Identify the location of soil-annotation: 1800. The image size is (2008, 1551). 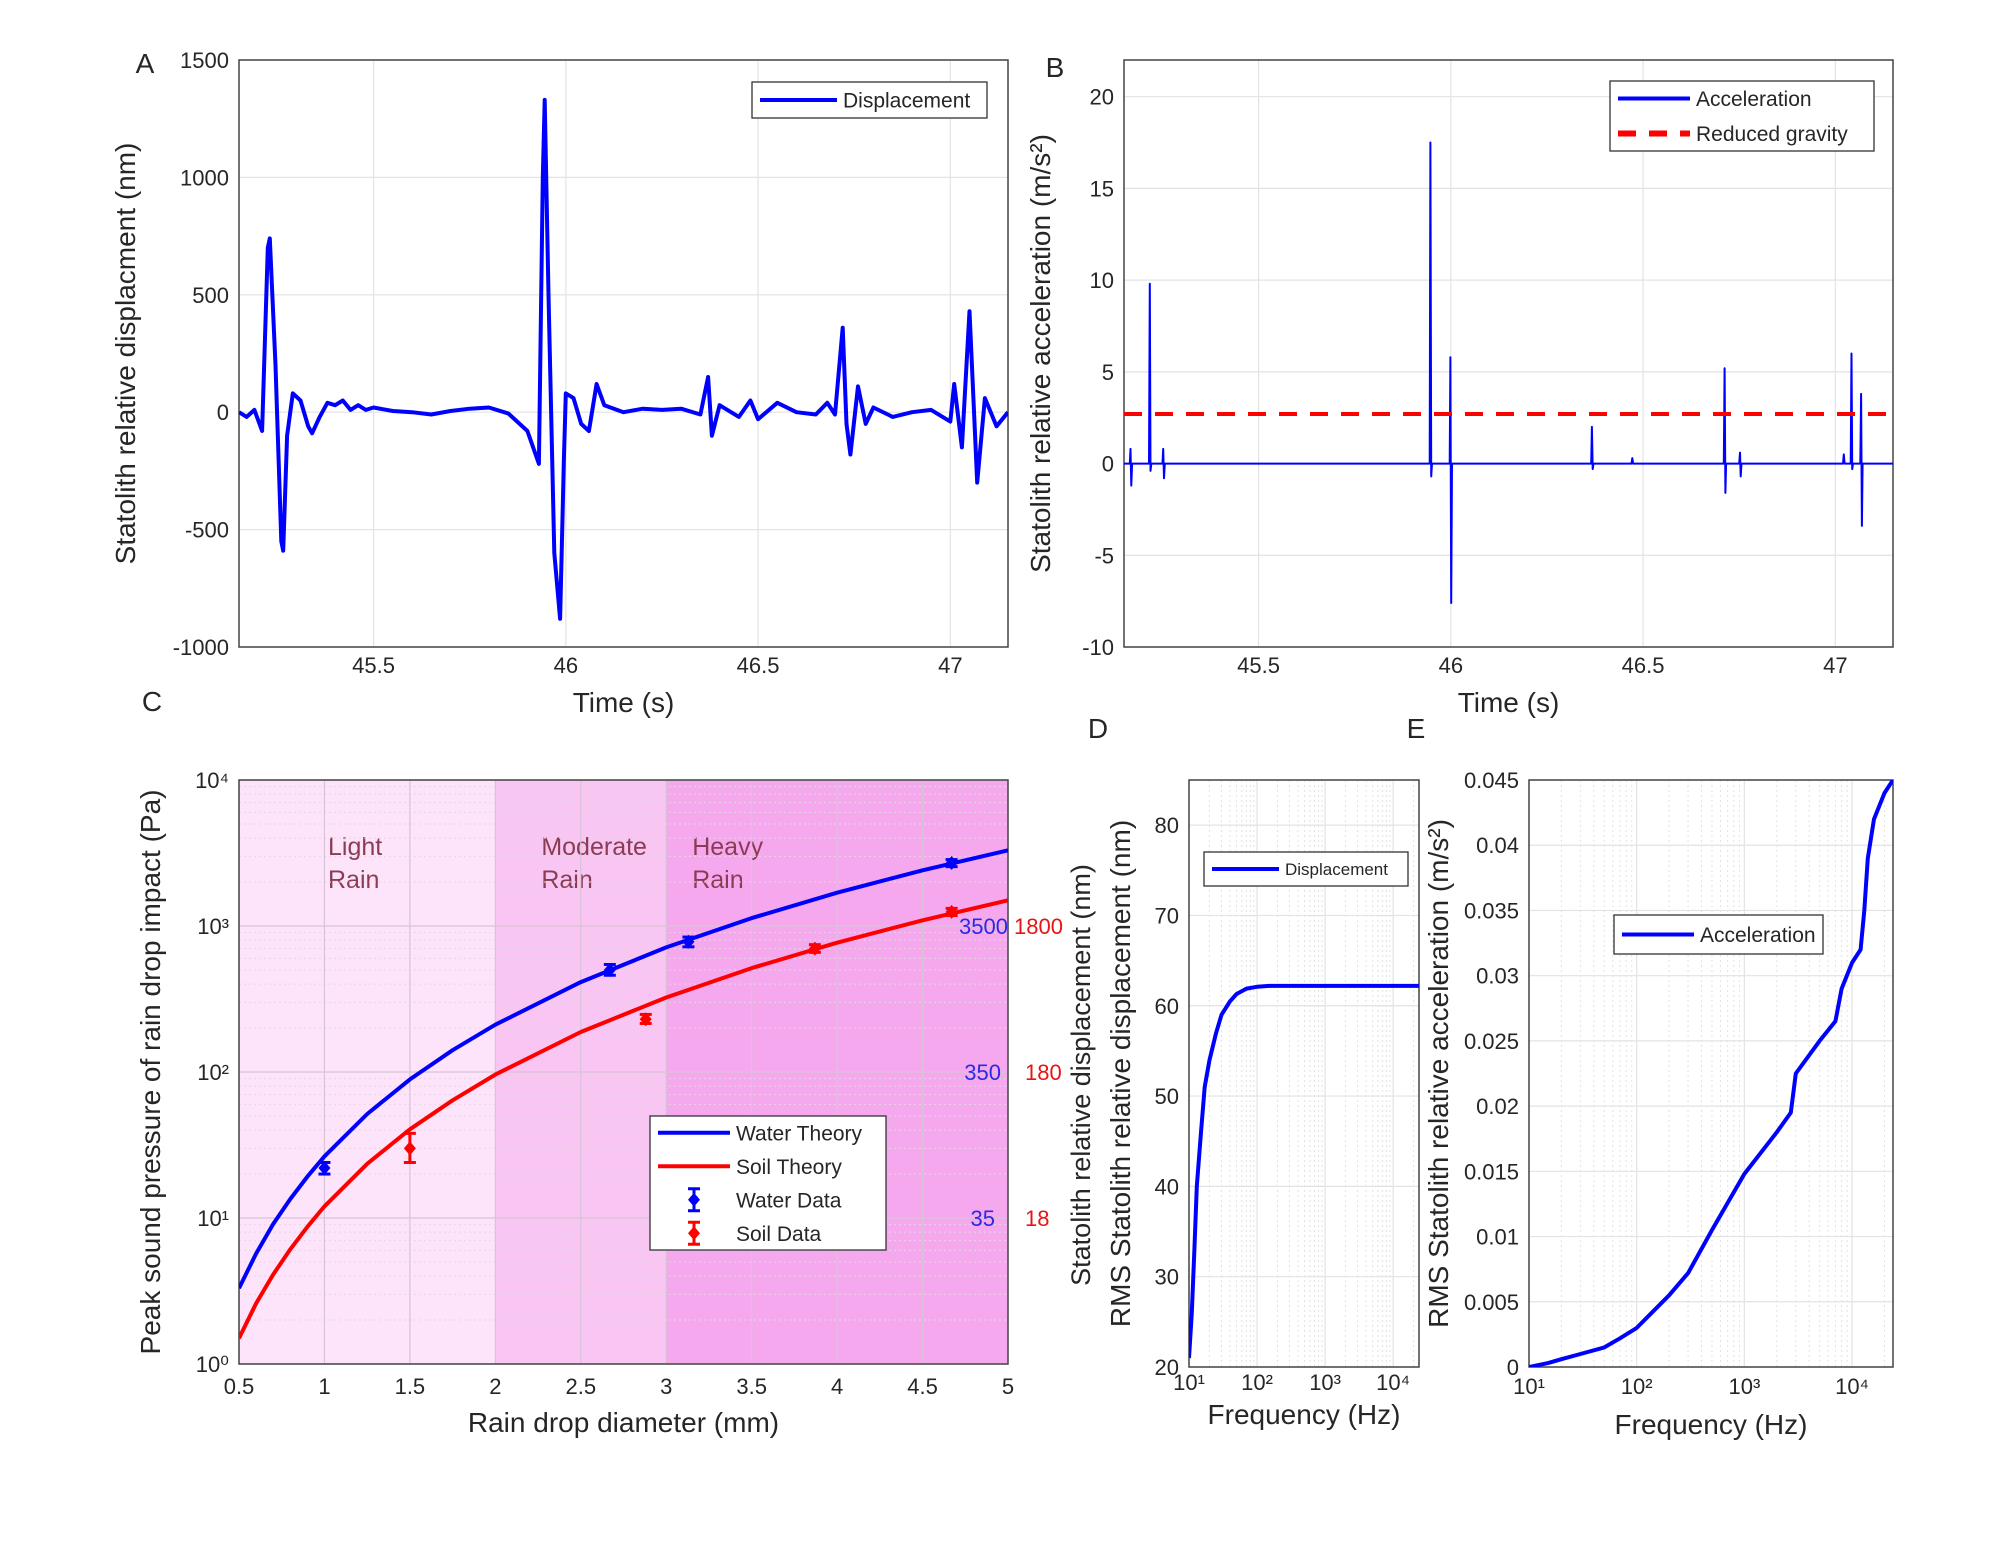
(1038, 926).